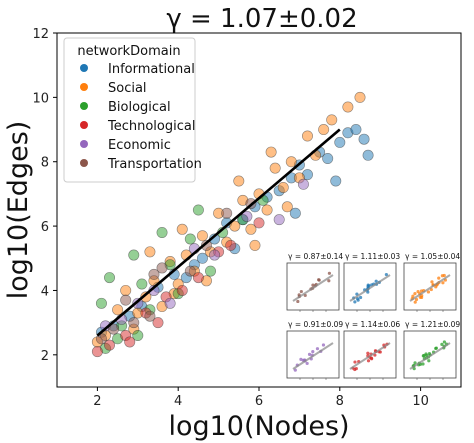 This screenshot has height=443, width=474. I want to click on y-tick-label: 10, so click(40, 98).